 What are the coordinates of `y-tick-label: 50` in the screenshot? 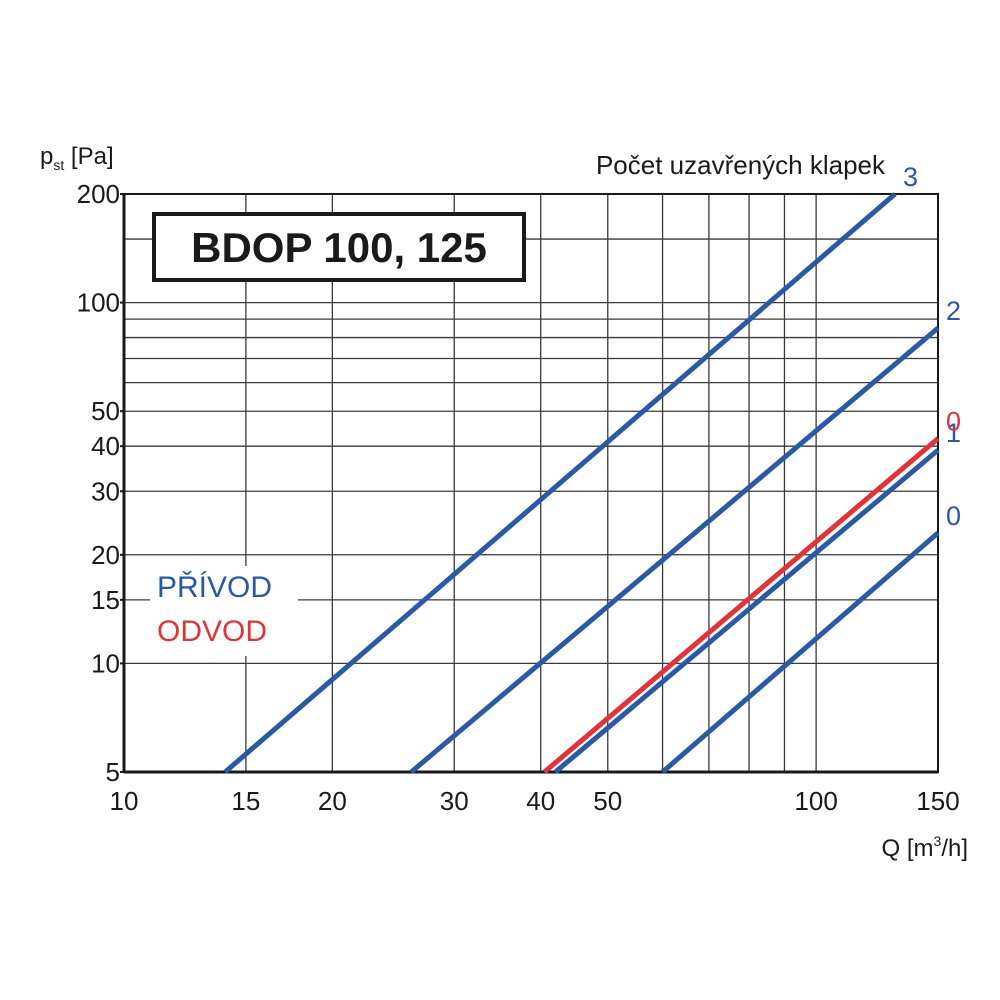 It's located at (105, 411).